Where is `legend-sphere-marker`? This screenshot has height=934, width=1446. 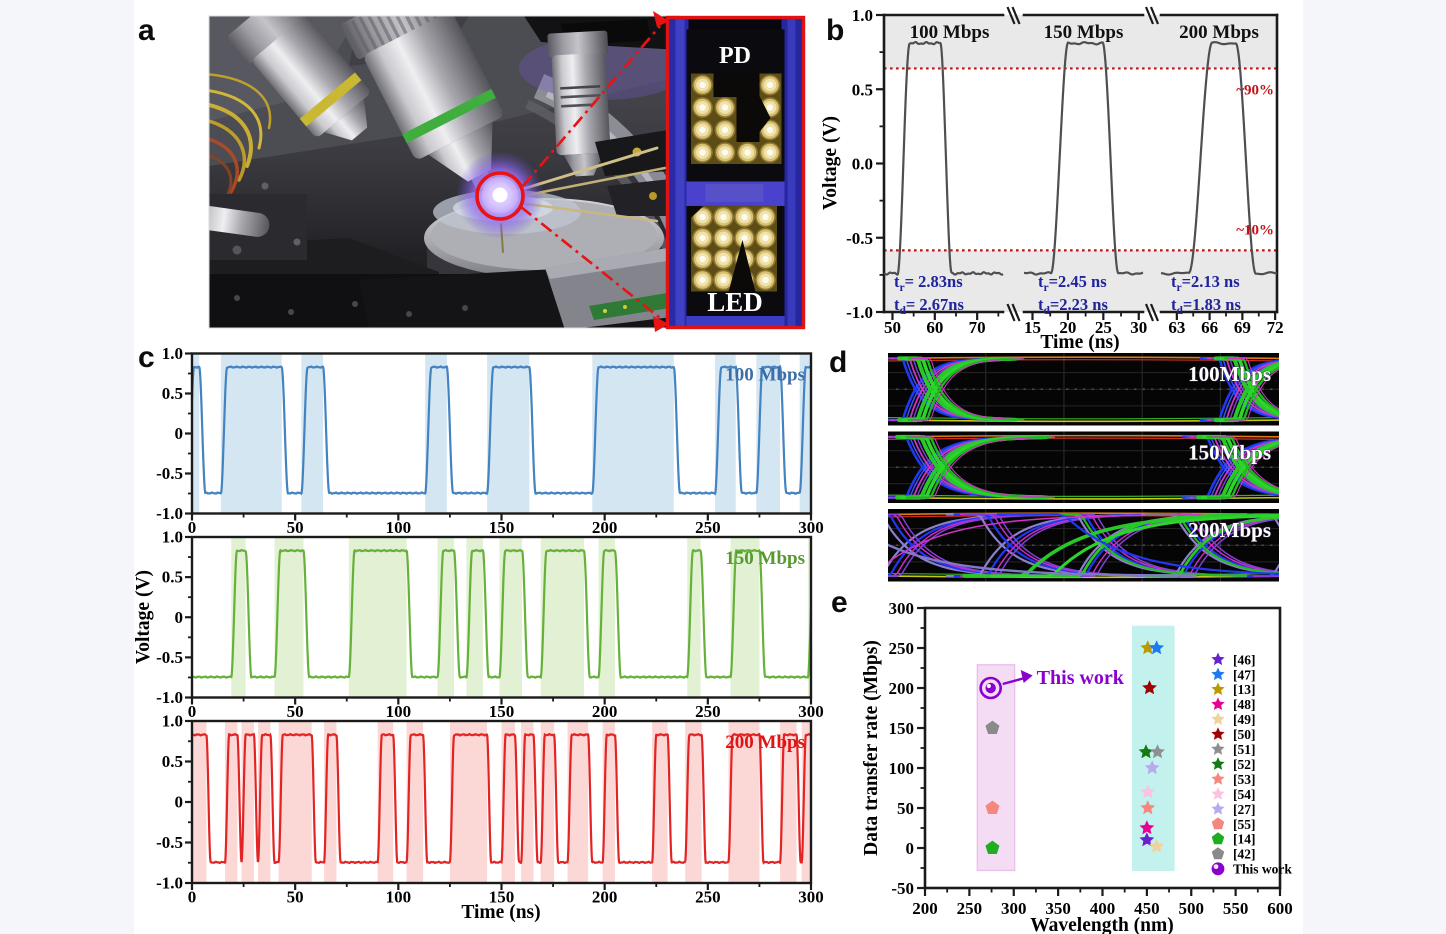
legend-sphere-marker is located at coordinates (1218, 869).